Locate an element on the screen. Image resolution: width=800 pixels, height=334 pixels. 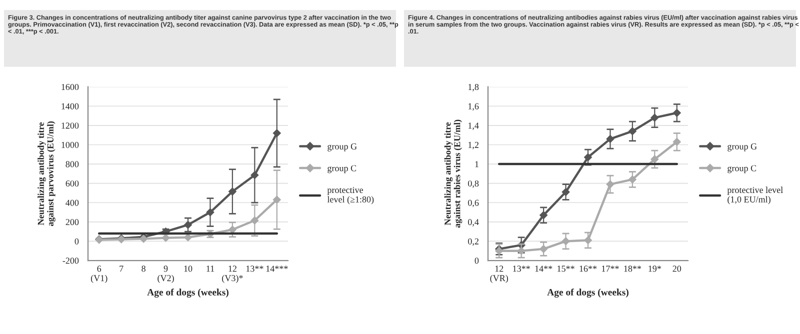
y-tick-label: 1400 is located at coordinates (70, 106).